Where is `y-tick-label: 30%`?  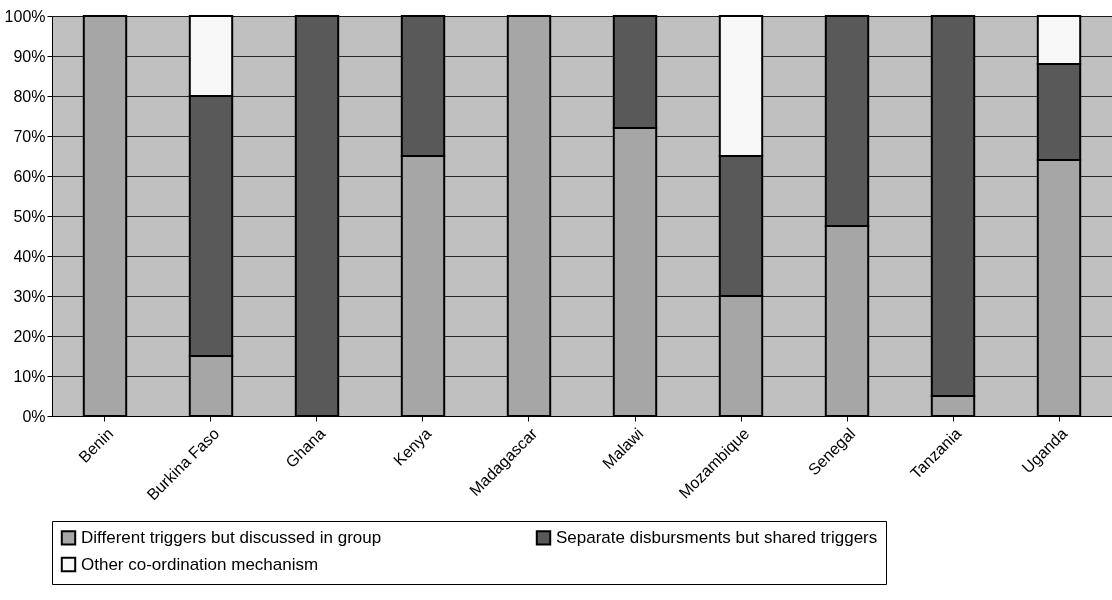 y-tick-label: 30% is located at coordinates (29, 296).